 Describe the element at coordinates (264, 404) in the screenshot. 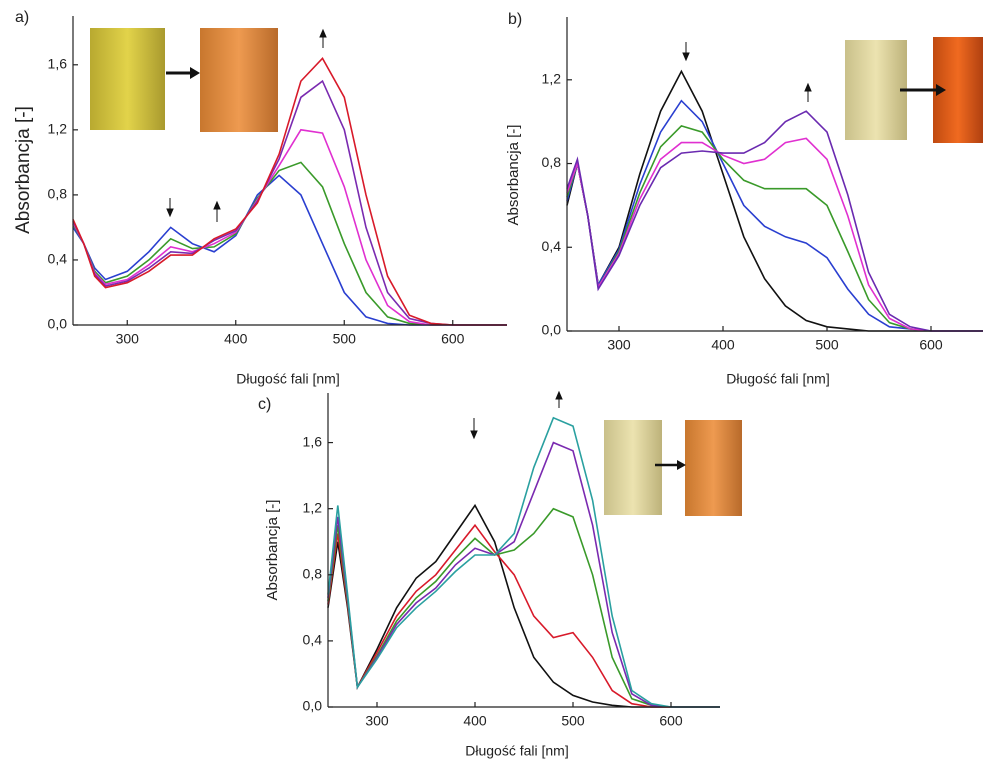

I see `panel-label: c)` at that location.